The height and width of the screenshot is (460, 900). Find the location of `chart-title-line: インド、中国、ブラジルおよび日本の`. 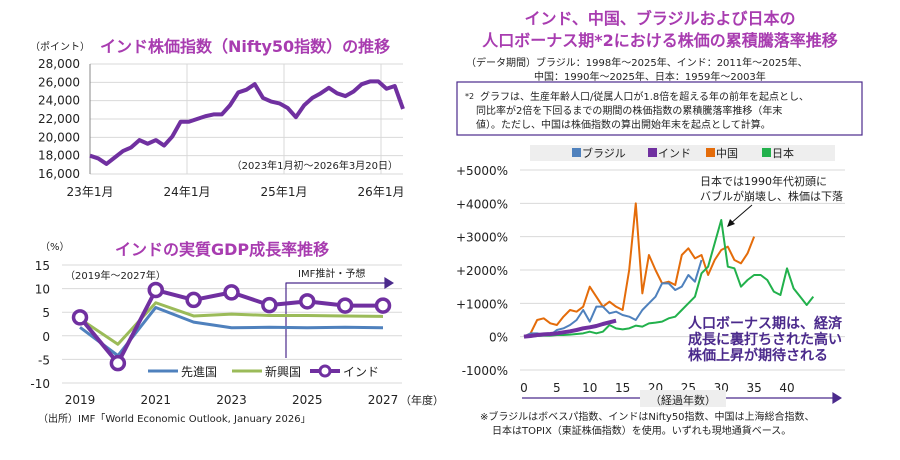

chart-title-line: インド、中国、ブラジルおよび日本の is located at coordinates (659, 18).